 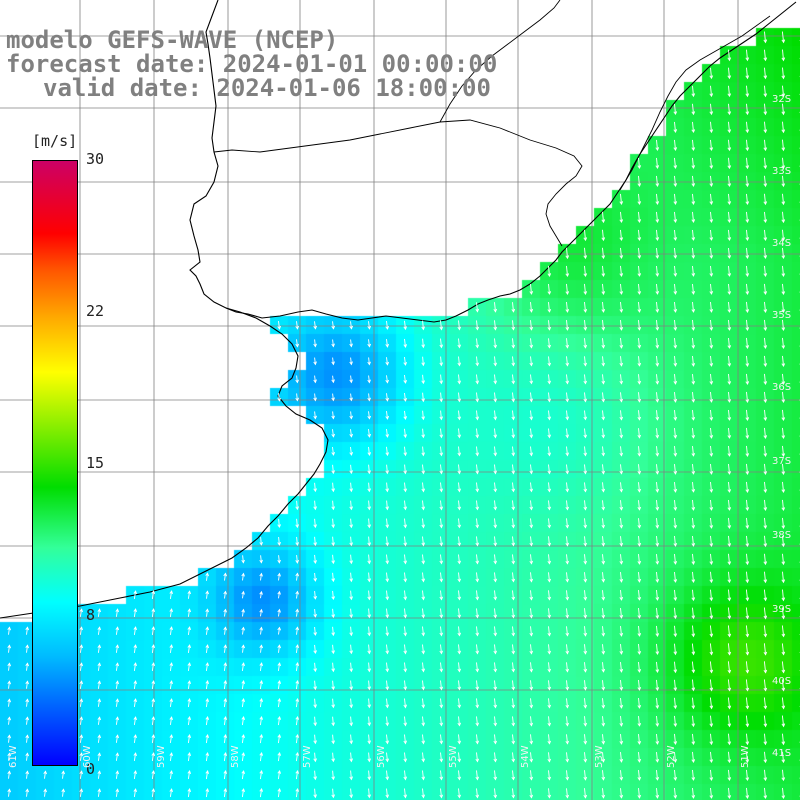 I want to click on lon-label: 55W, so click(x=453, y=756).